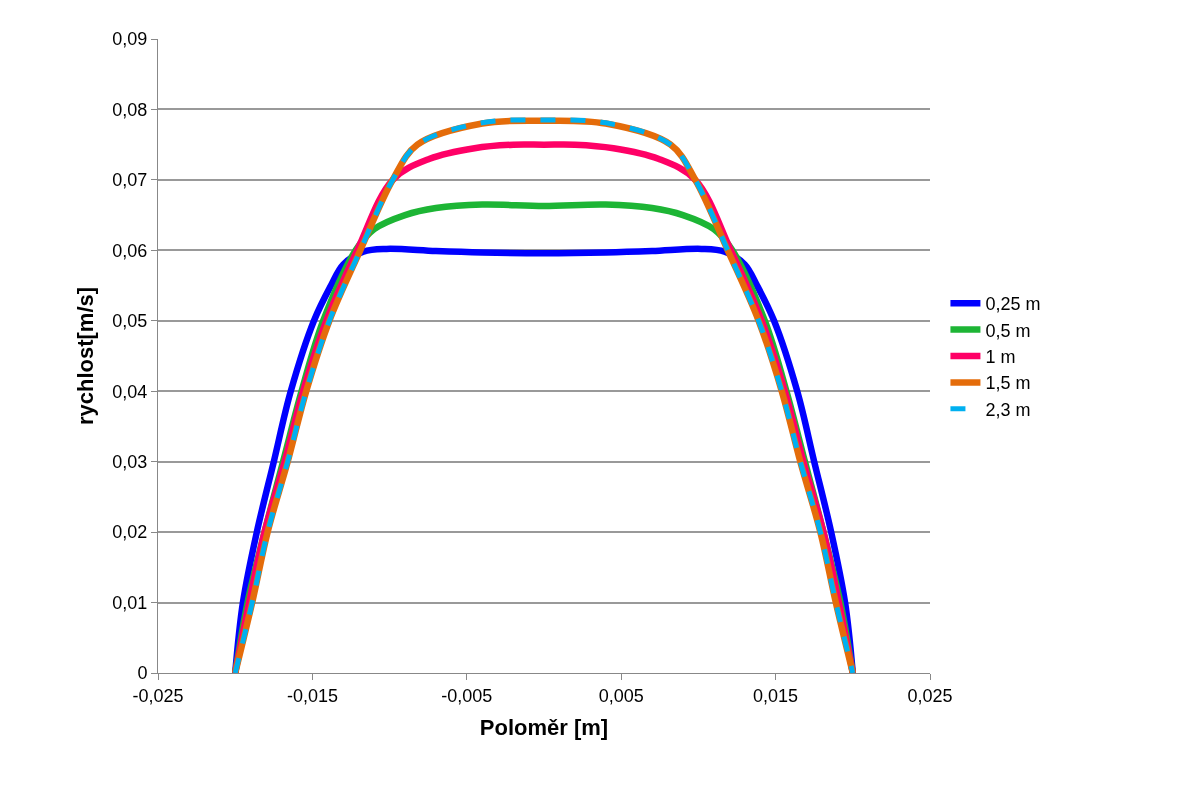 This screenshot has width=1178, height=798. Describe the element at coordinates (130, 180) in the screenshot. I see `y-tick-label: 0,07` at that location.